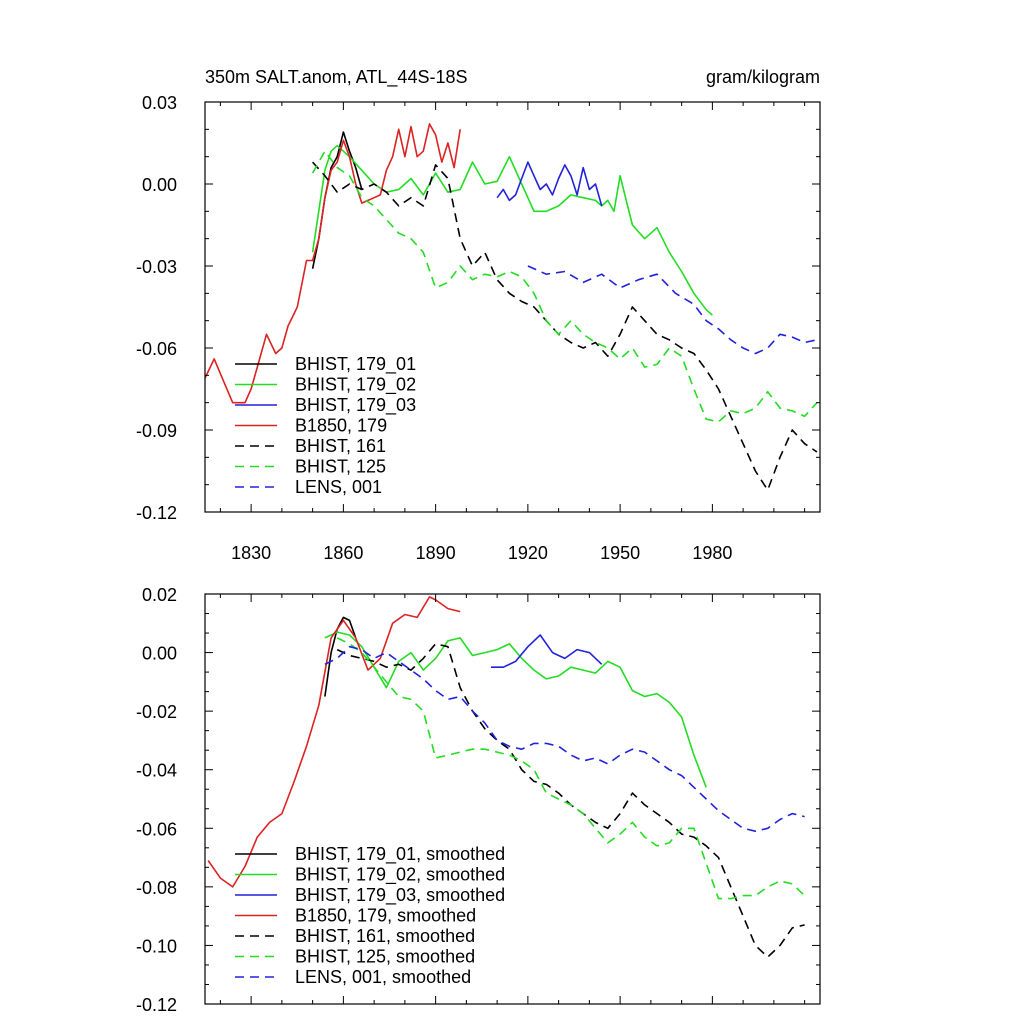 The height and width of the screenshot is (1024, 1024). What do you see at coordinates (355, 385) in the screenshot?
I see `legend-label: BHIST, 179_02` at bounding box center [355, 385].